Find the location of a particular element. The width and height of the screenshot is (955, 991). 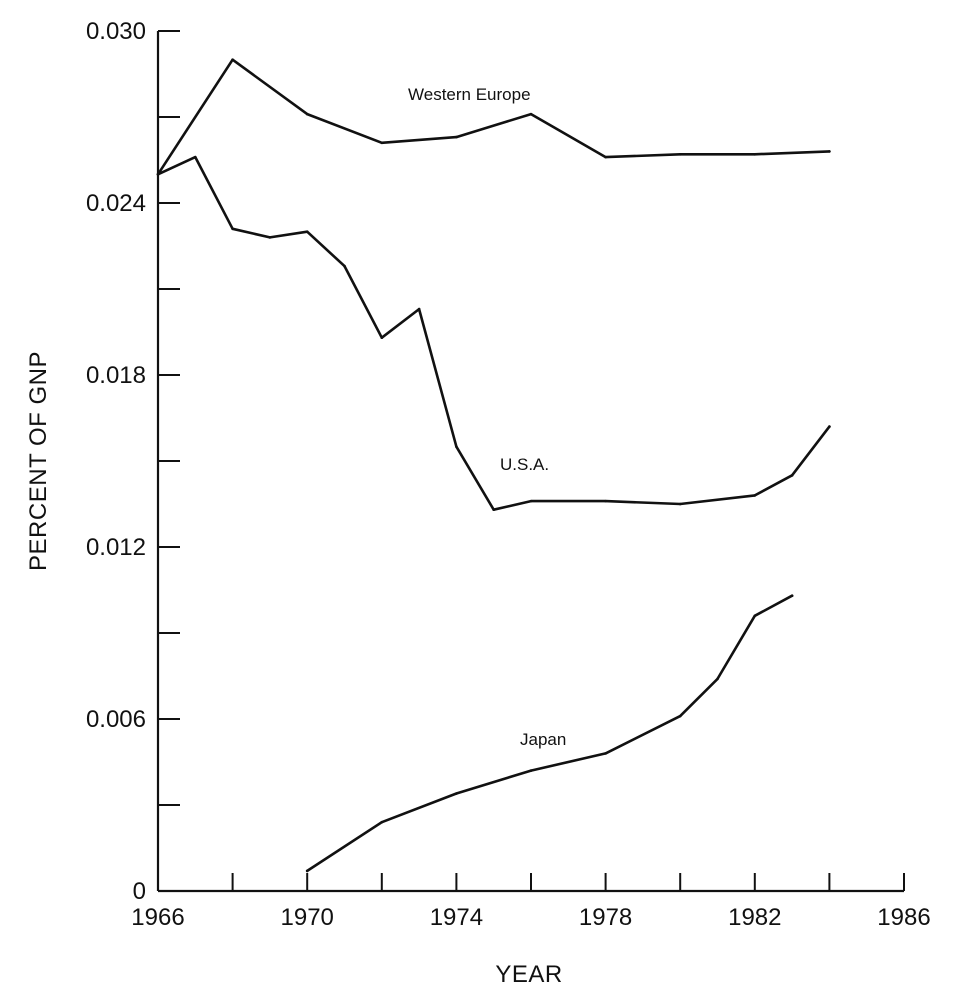

x-axis-title: YEAR is located at coordinates (528, 974).